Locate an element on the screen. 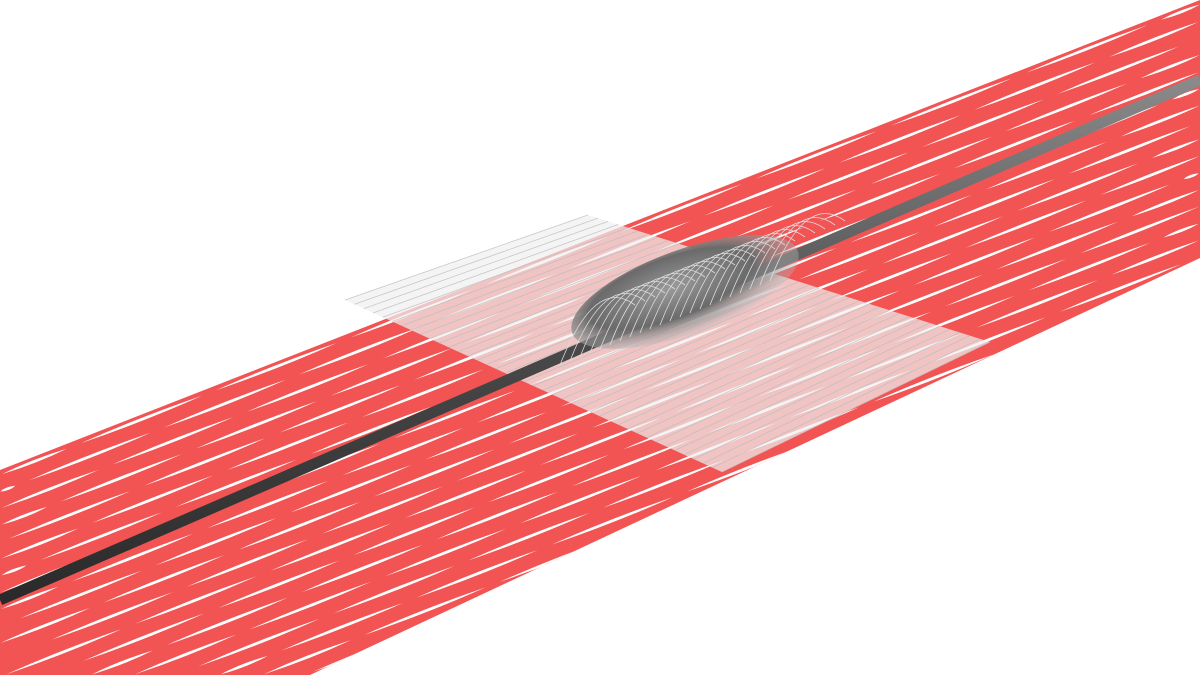 The image size is (1200, 675). bump-grid-lines is located at coordinates (702, 289).